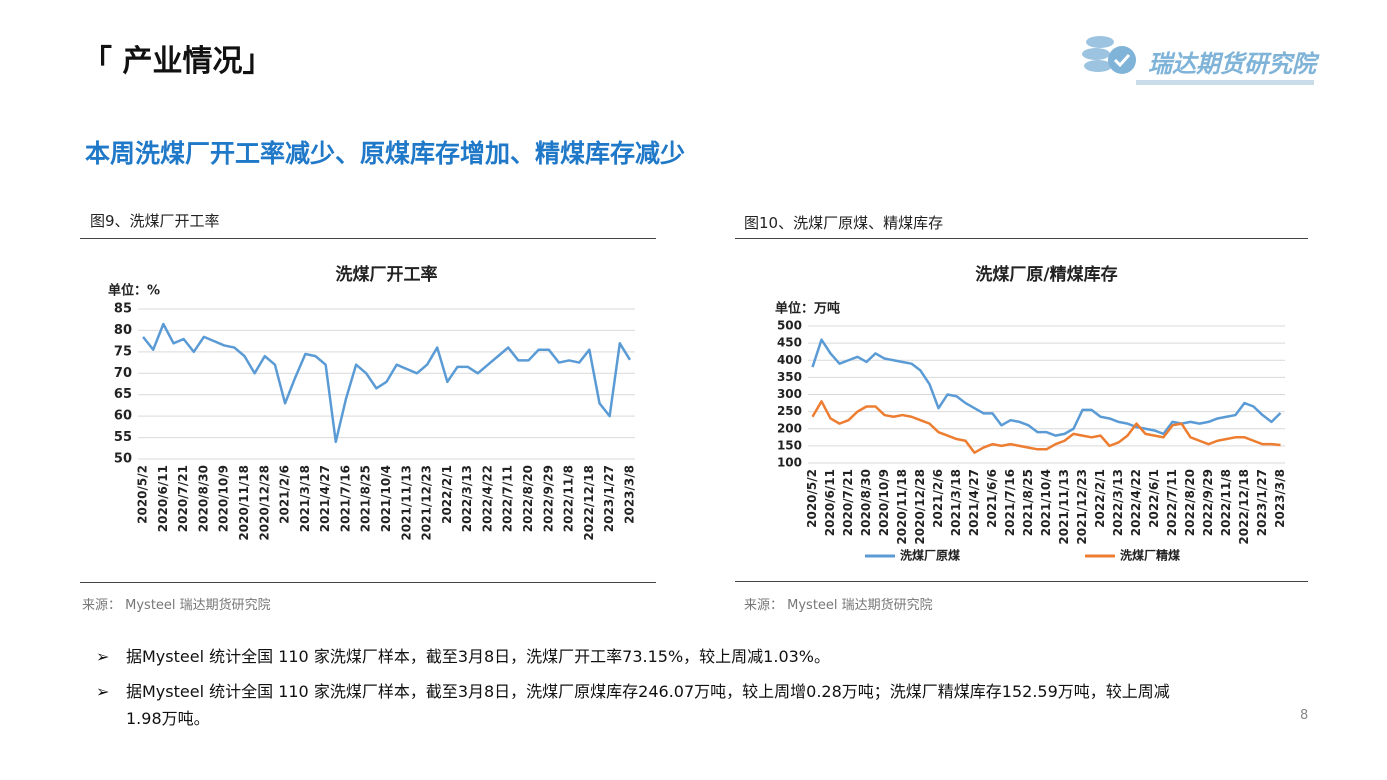 The height and width of the screenshot is (780, 1387). I want to click on y-tick-label: 450, so click(789, 343).